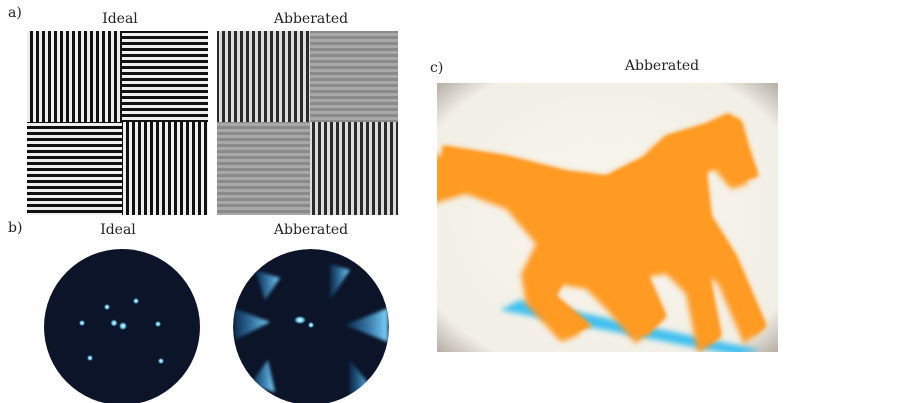 Image resolution: width=904 pixels, height=403 pixels. What do you see at coordinates (311, 326) in the screenshot?
I see `aberrated-psf` at bounding box center [311, 326].